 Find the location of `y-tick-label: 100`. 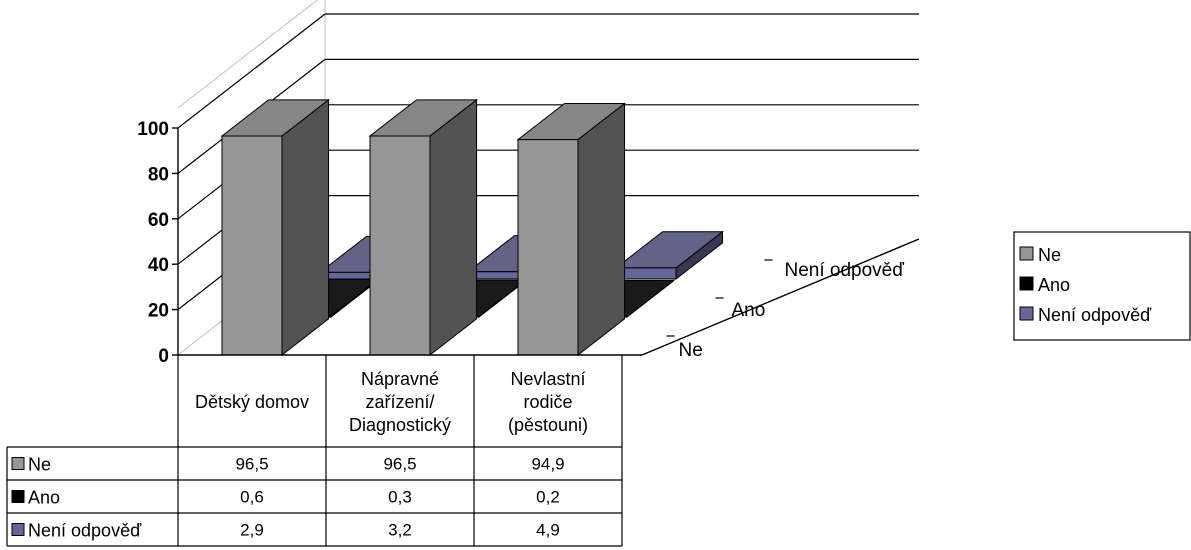

y-tick-label: 100 is located at coordinates (153, 129).